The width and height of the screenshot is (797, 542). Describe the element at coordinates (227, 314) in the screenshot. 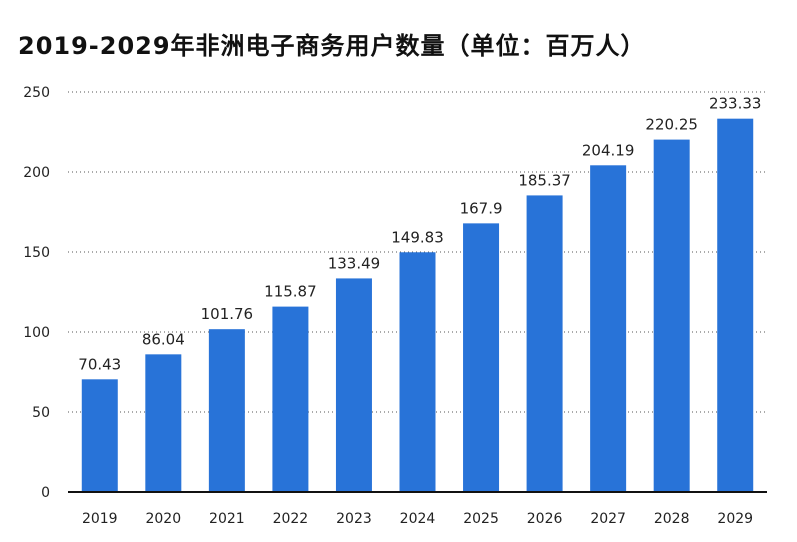

I see `value-label: 101.76` at that location.